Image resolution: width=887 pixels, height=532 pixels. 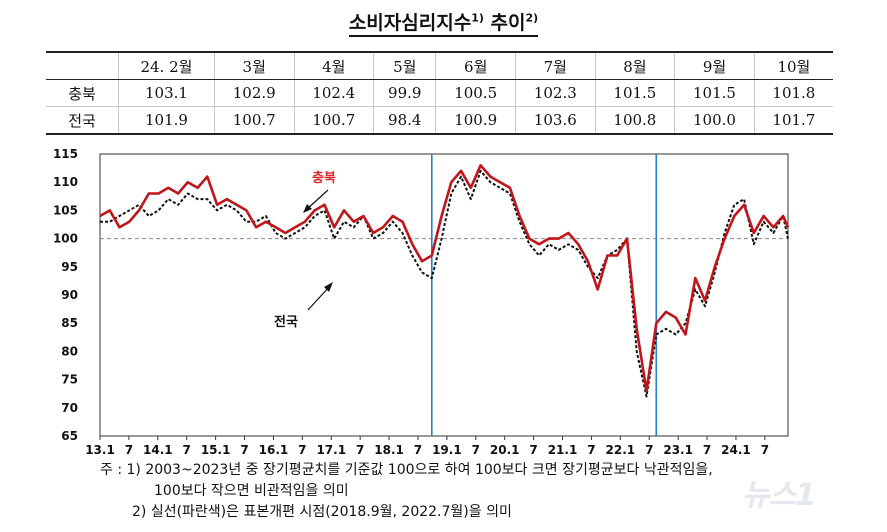 What do you see at coordinates (82, 65) in the screenshot?
I see `table-corner` at bounding box center [82, 65].